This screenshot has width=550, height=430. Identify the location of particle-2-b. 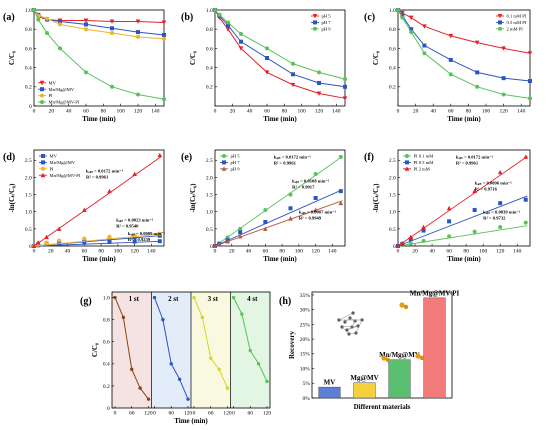
(388, 360).